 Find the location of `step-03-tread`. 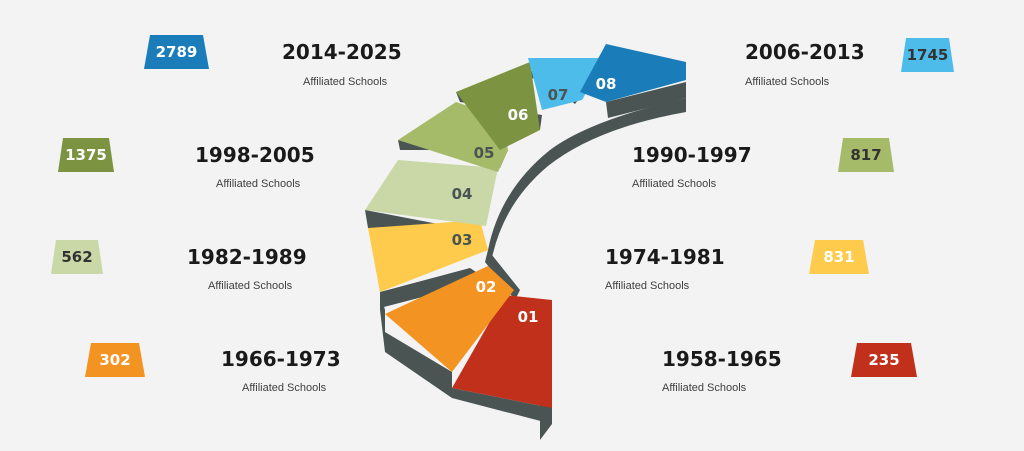

step-03-tread is located at coordinates (428, 256).